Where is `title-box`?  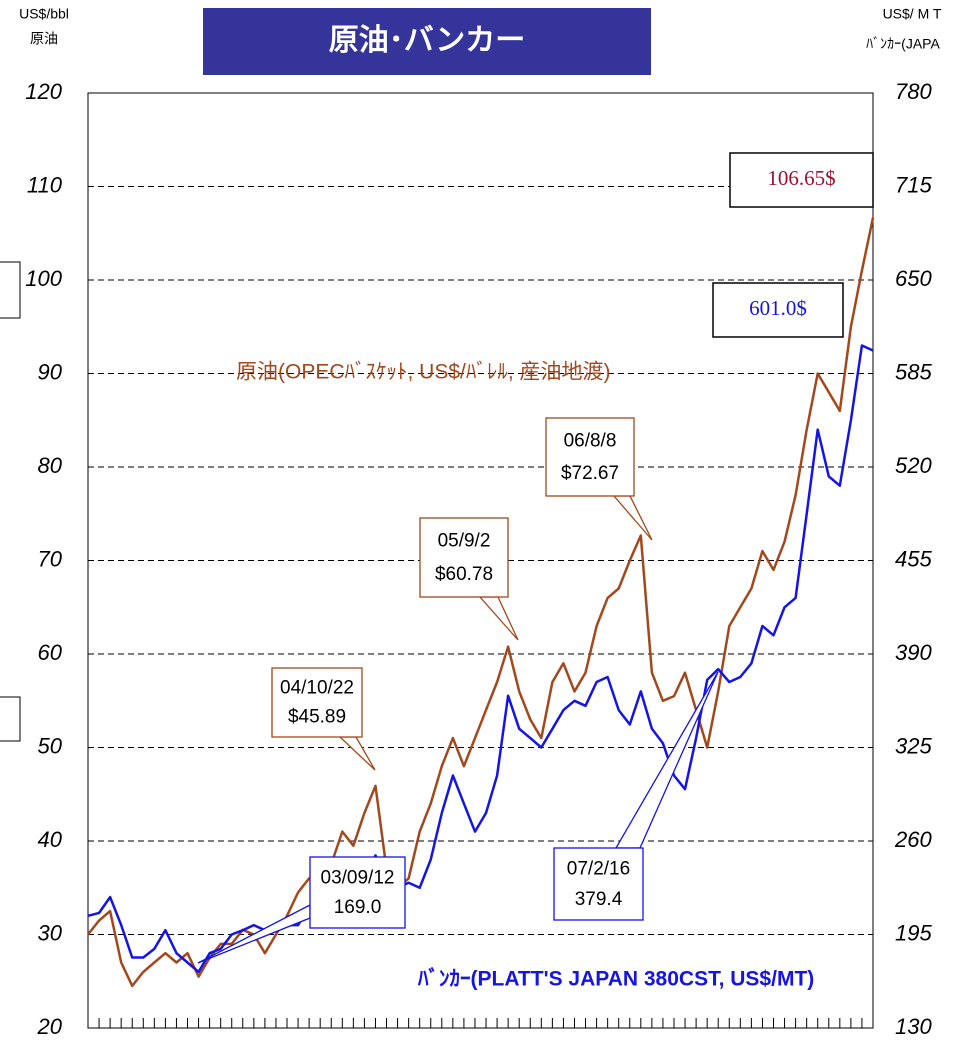 title-box is located at coordinates (427, 41).